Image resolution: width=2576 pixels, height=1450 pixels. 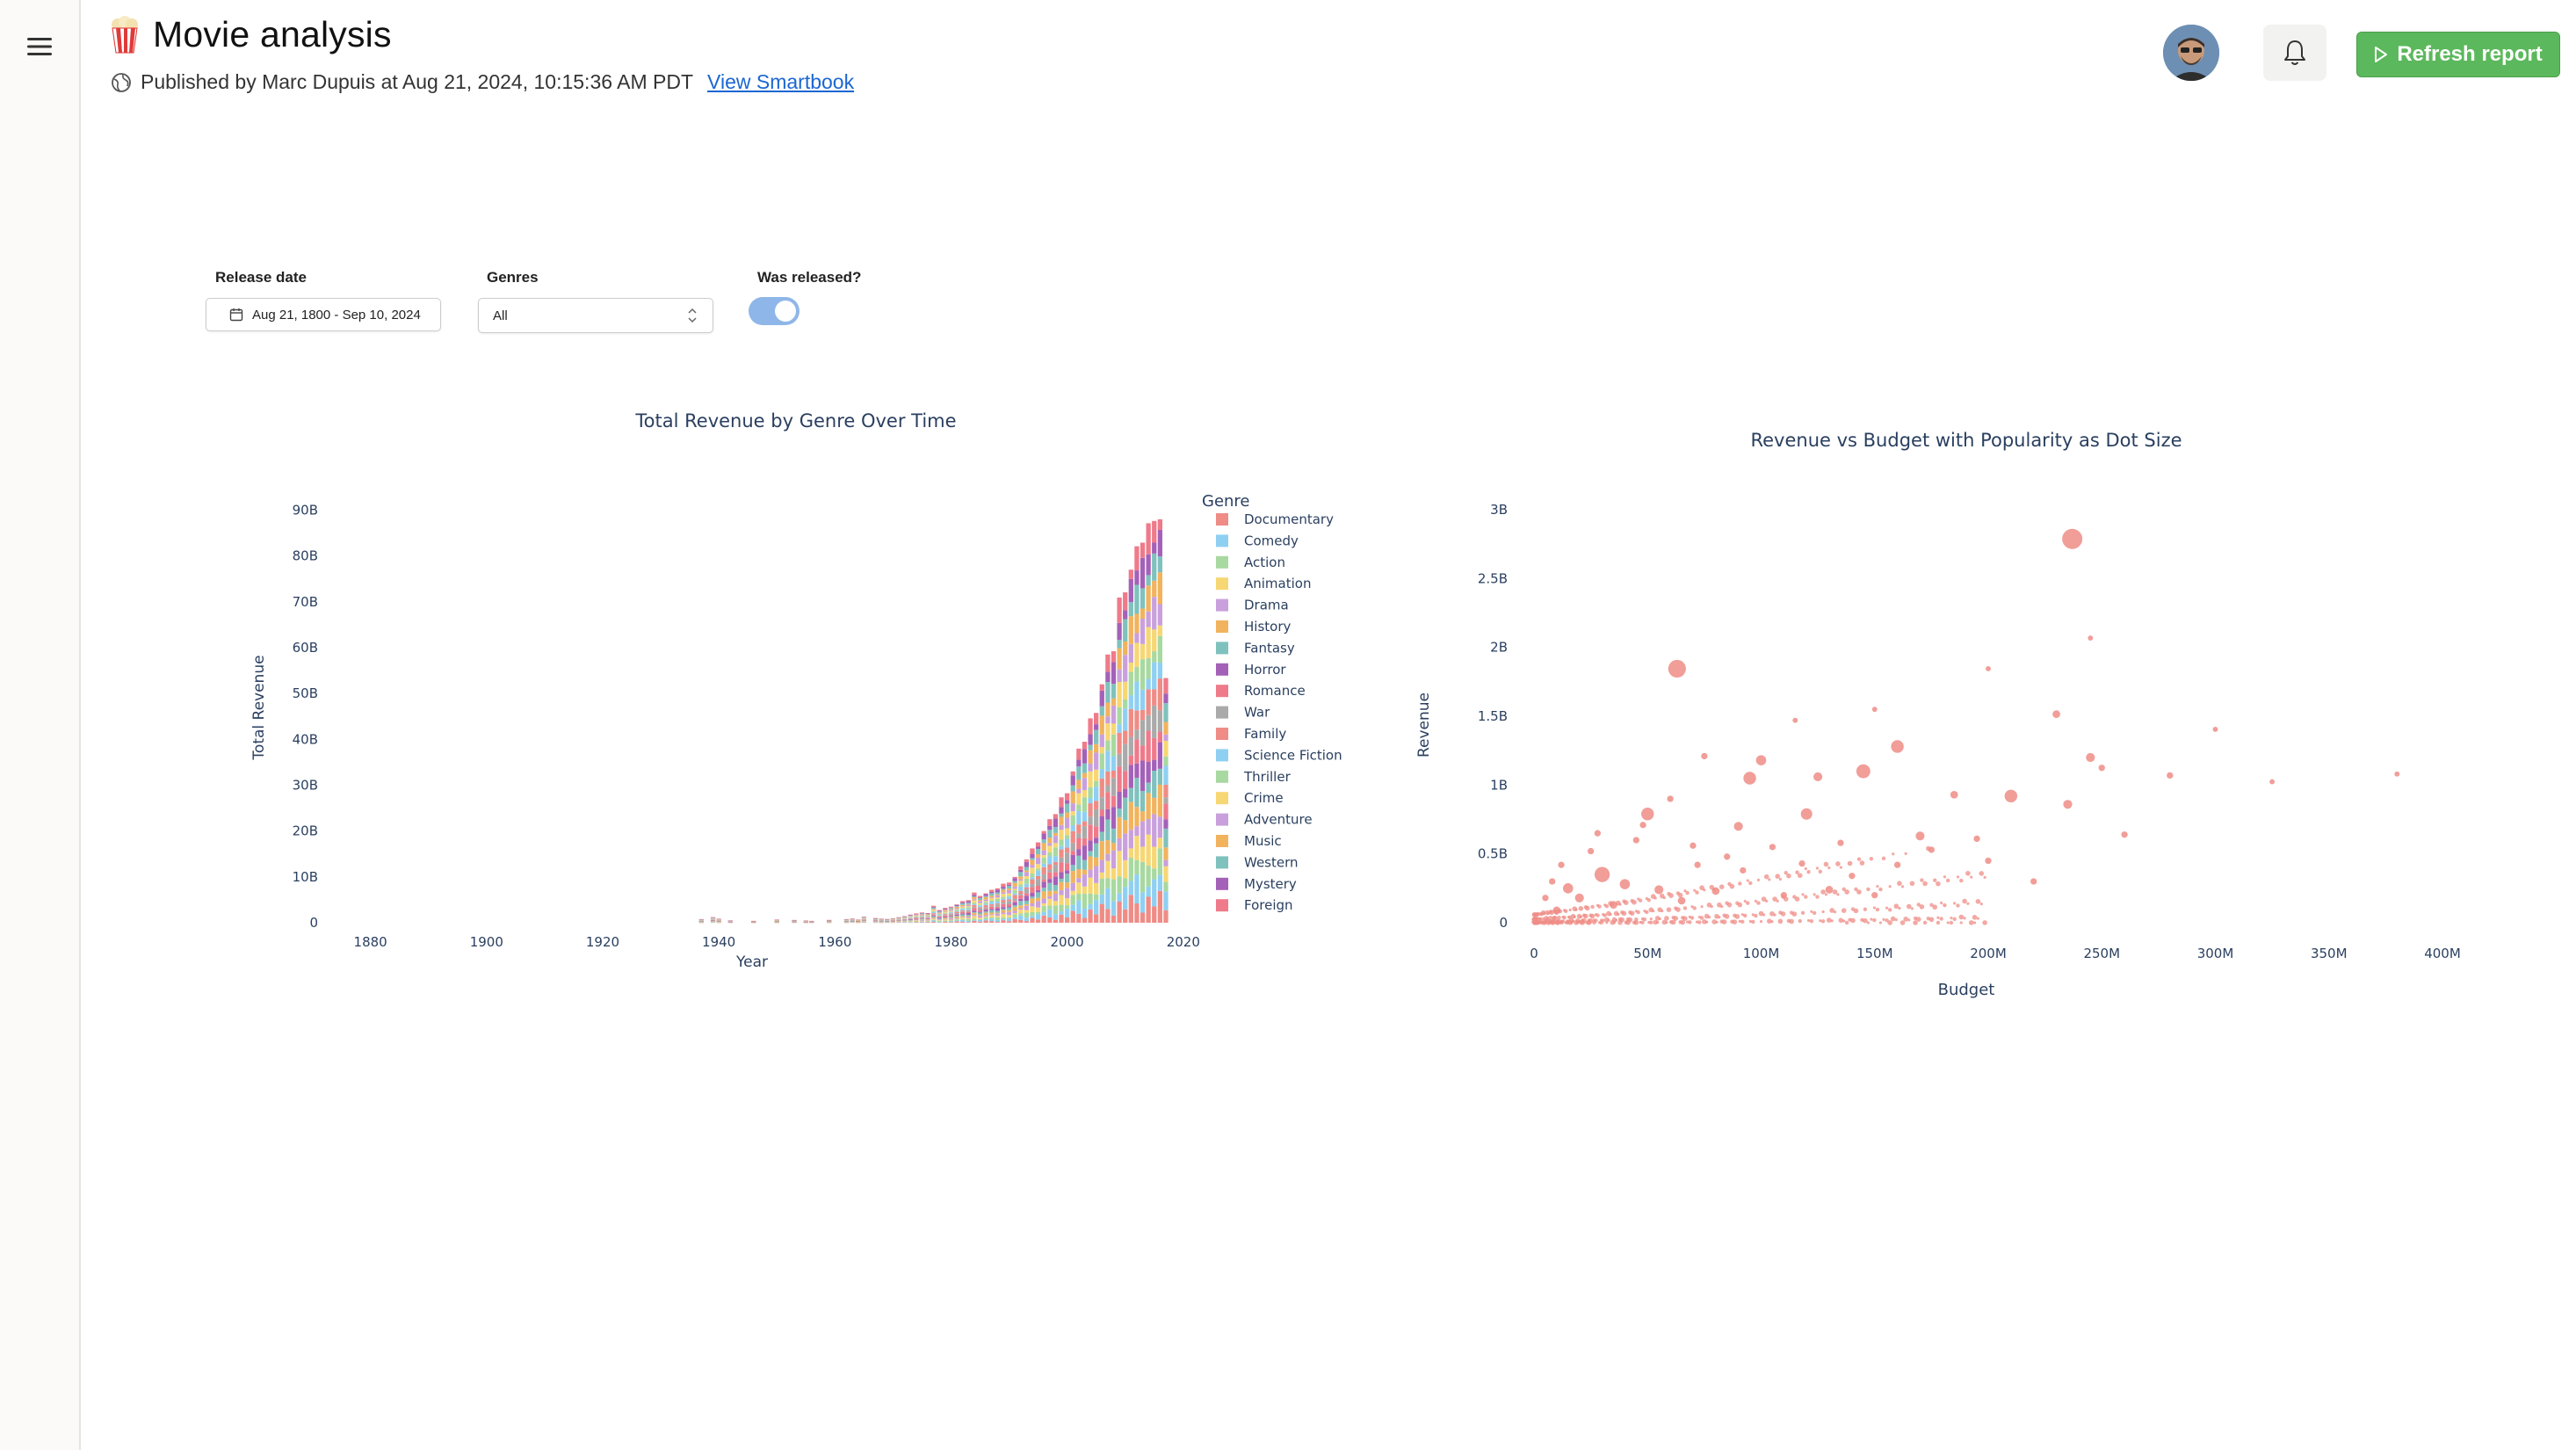 I want to click on chart1-legend-swatch, so click(x=1222, y=584).